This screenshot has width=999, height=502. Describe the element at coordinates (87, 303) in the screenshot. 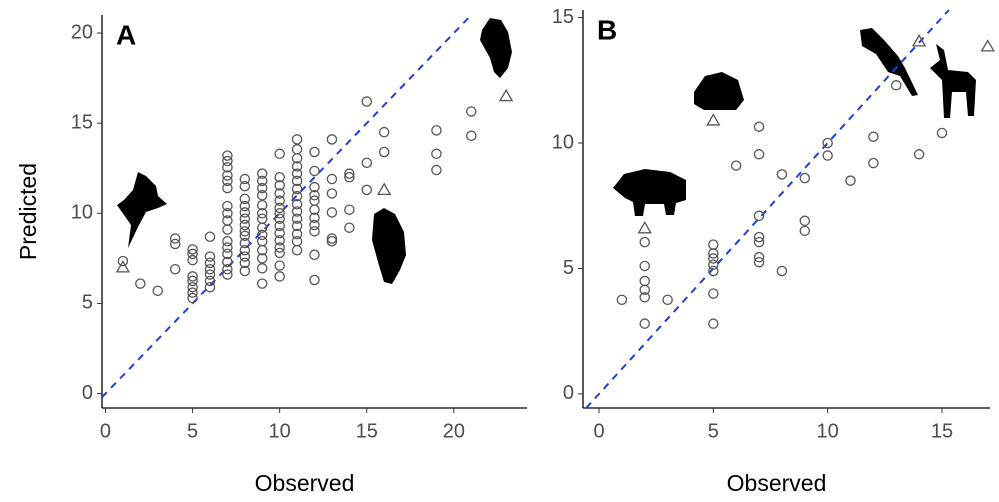

I see `y-tick-label: 5` at that location.